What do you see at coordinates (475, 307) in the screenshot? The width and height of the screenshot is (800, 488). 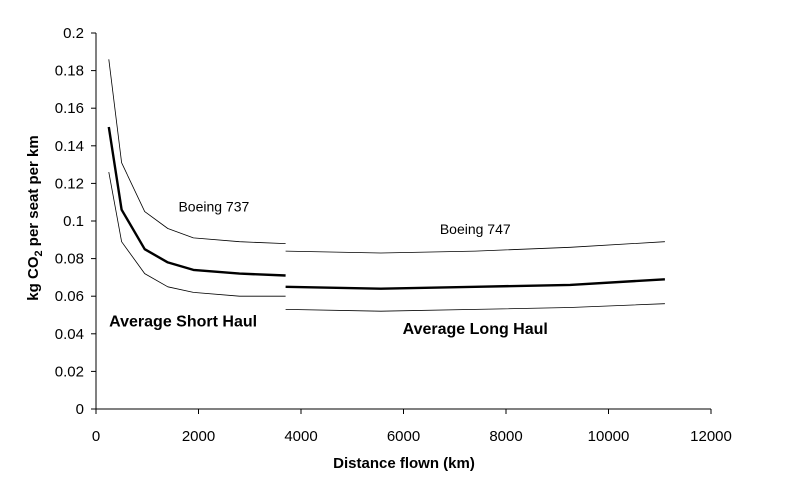 I see `series-line-long-lower` at bounding box center [475, 307].